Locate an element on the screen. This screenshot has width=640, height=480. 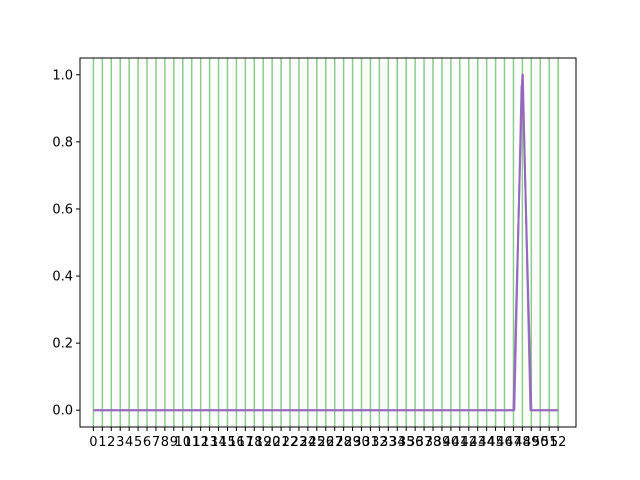
x-tick-label: 3 is located at coordinates (120, 442).